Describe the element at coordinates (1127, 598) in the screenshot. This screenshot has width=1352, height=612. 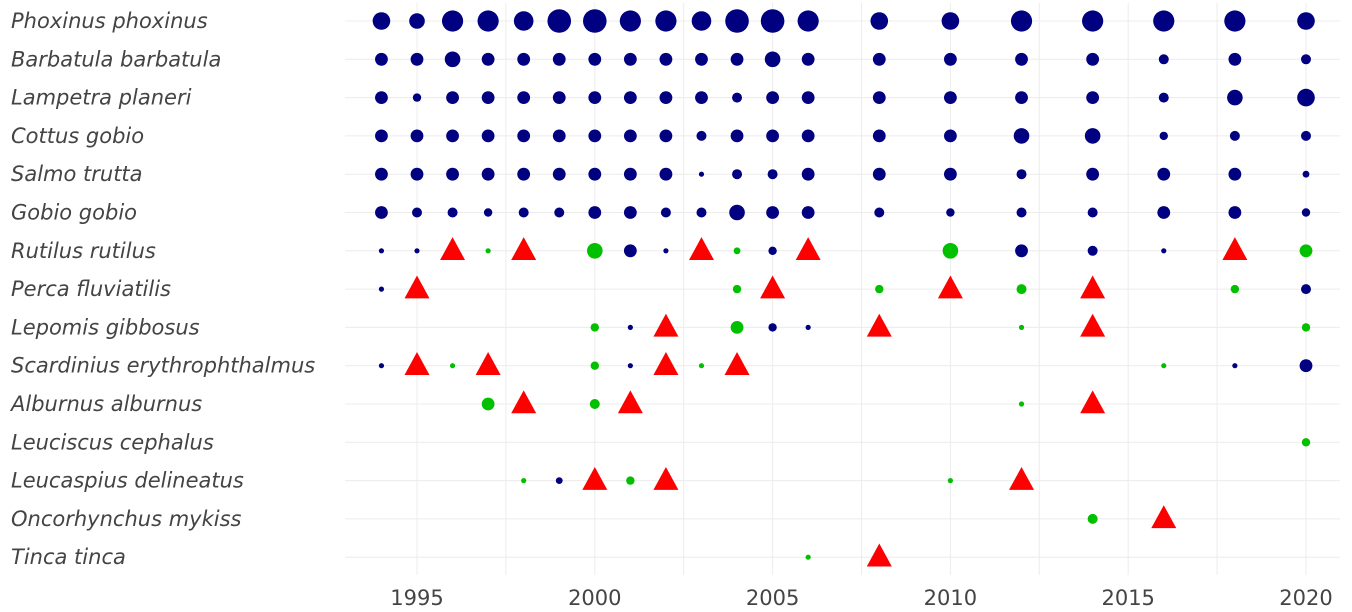
I see `x-tick-label: 2015` at that location.